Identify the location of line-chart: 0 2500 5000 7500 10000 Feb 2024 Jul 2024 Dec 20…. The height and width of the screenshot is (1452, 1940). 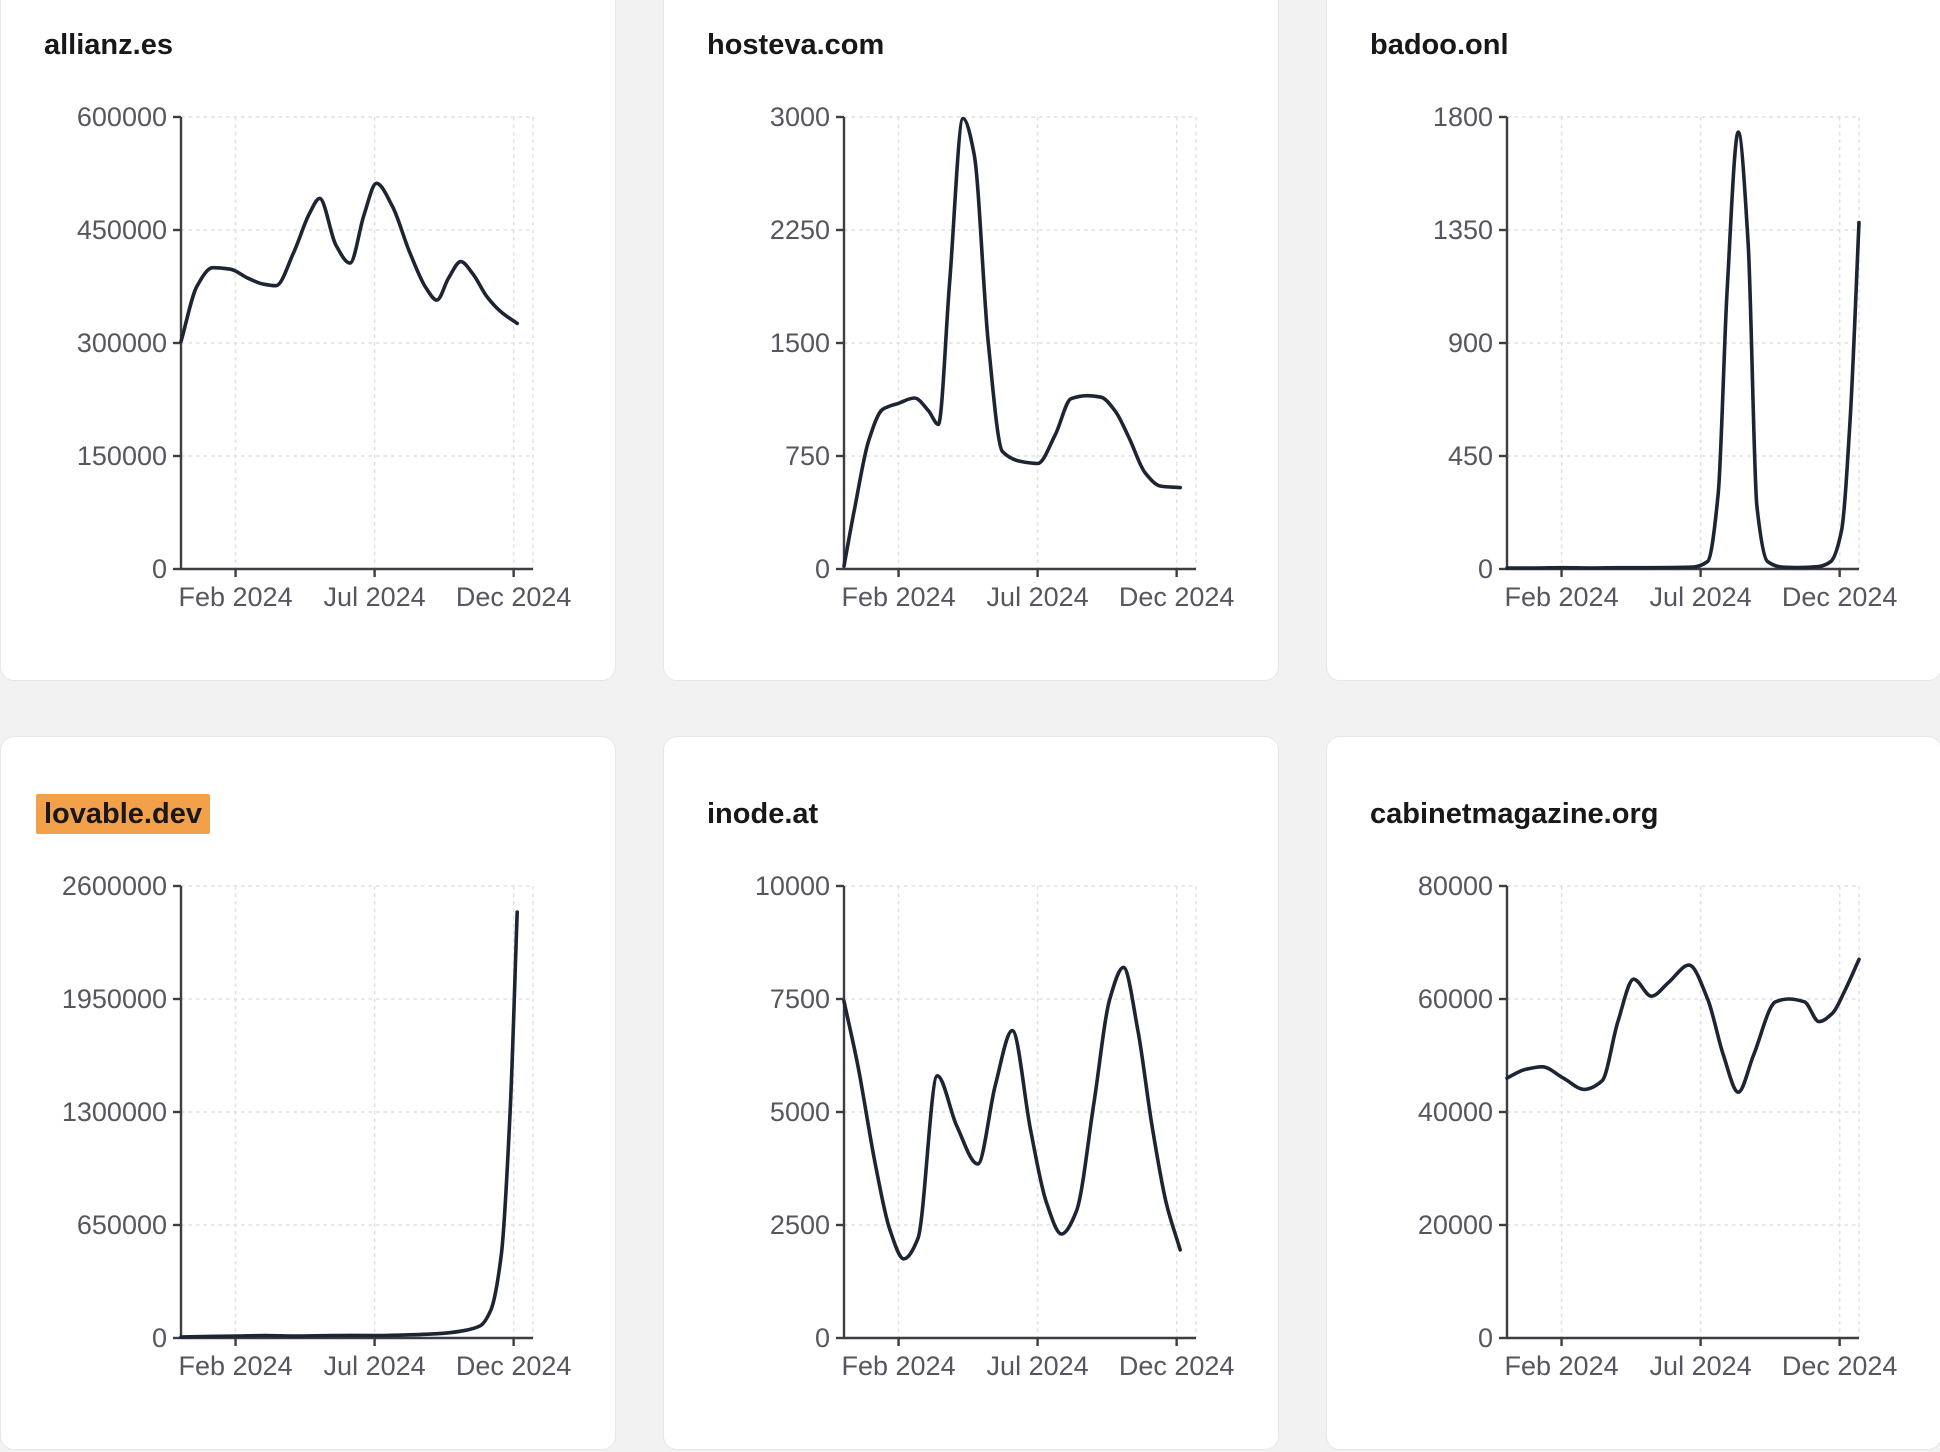
(995, 1126).